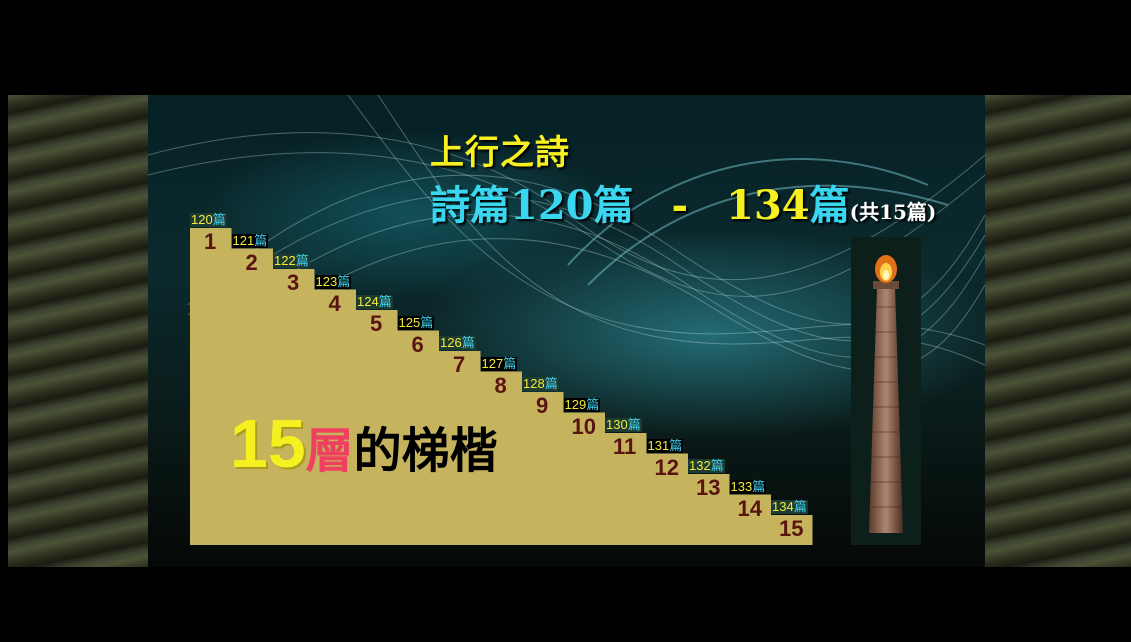  I want to click on step-number-12: 12, so click(666, 467).